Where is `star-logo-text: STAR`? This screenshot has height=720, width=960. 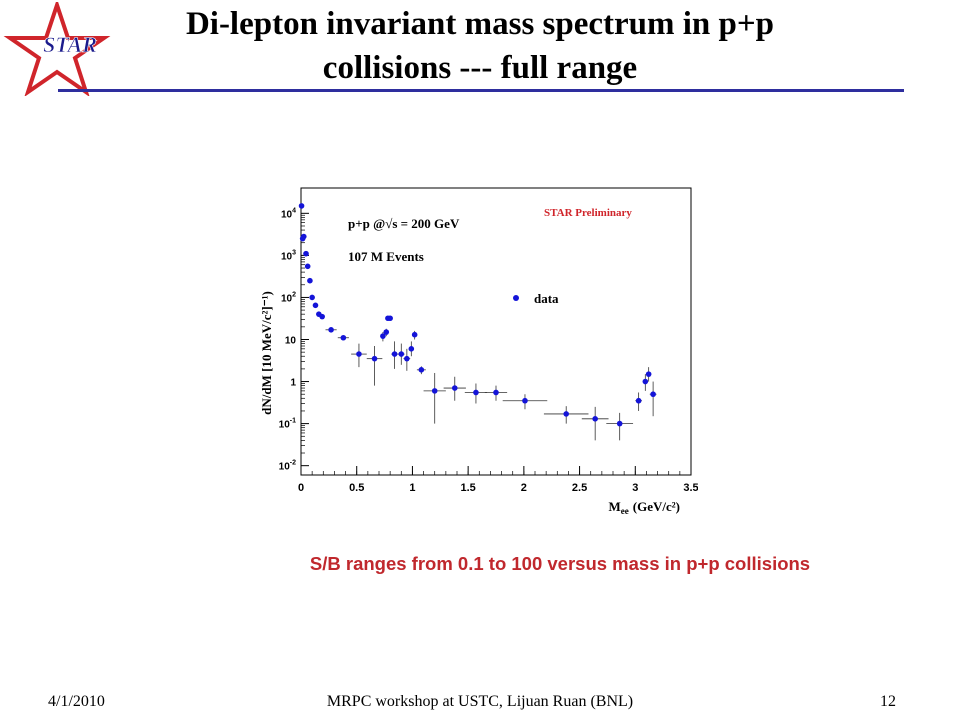 star-logo-text: STAR is located at coordinates (70, 44).